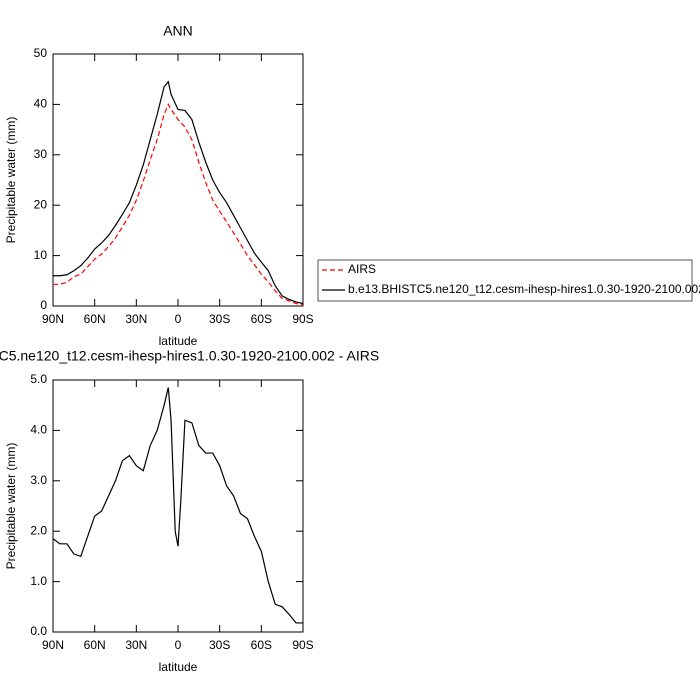 The height and width of the screenshot is (700, 700). I want to click on y-tick-label: 0, so click(43, 305).